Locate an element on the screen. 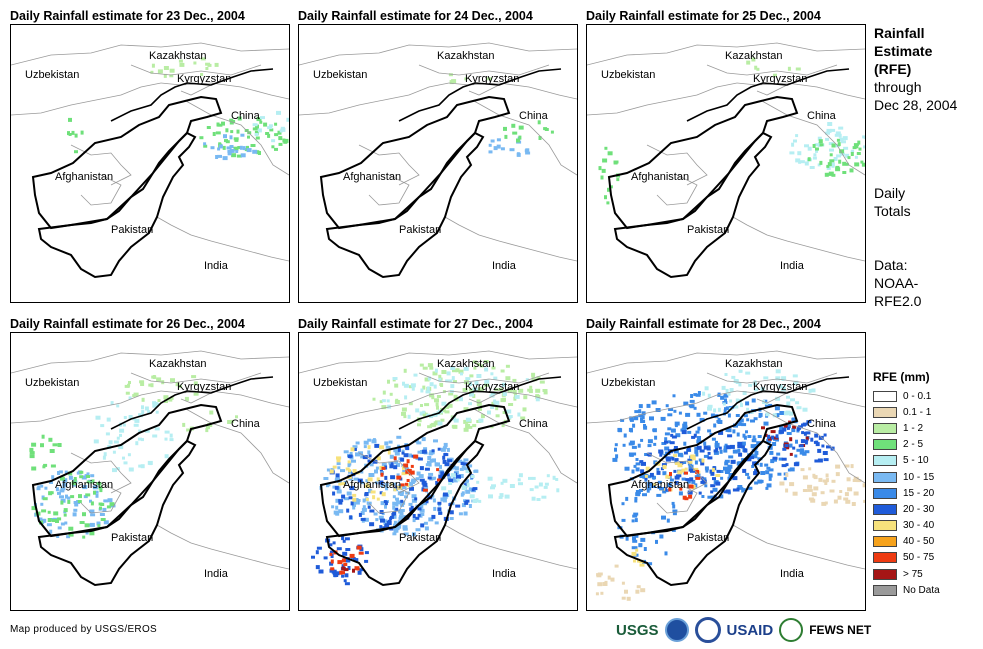 This screenshot has width=983, height=649. legend-item: 40 - 50 is located at coordinates (906, 542).